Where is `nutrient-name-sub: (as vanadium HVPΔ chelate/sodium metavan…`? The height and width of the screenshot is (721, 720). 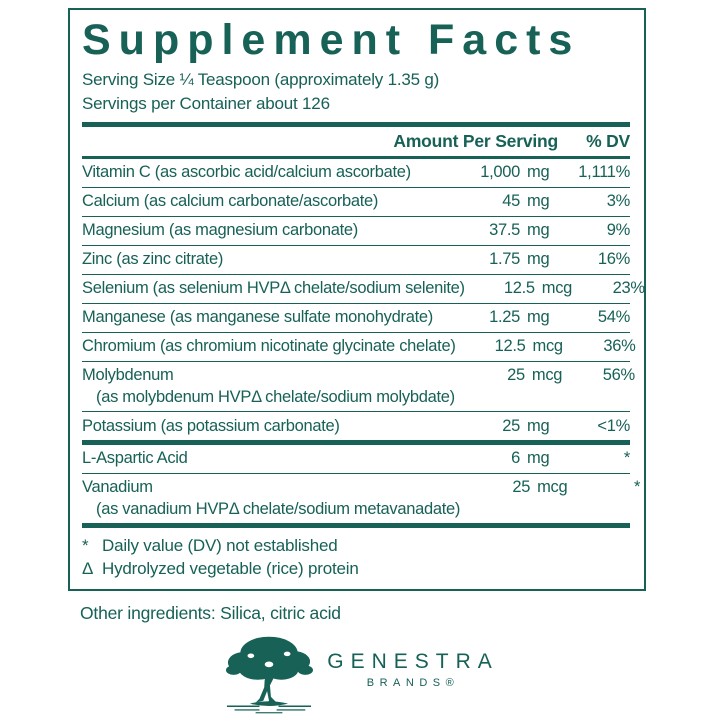 nutrient-name-sub: (as vanadium HVPΔ chelate/sodium metavan… is located at coordinates (278, 508).